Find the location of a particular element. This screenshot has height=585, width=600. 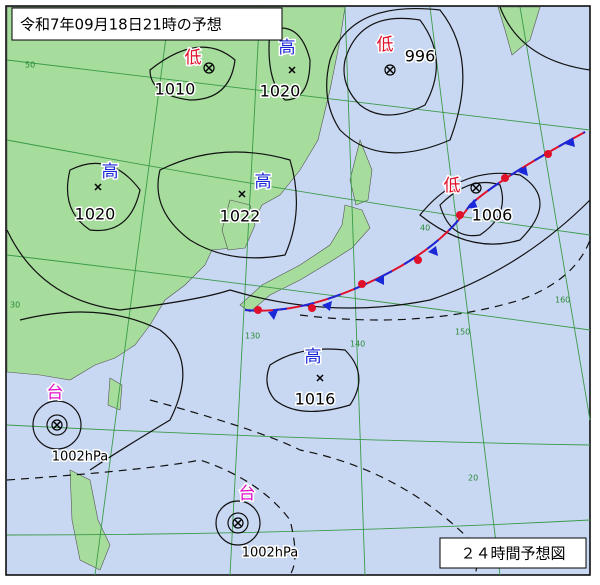

pressure-label: 1016 is located at coordinates (315, 399).